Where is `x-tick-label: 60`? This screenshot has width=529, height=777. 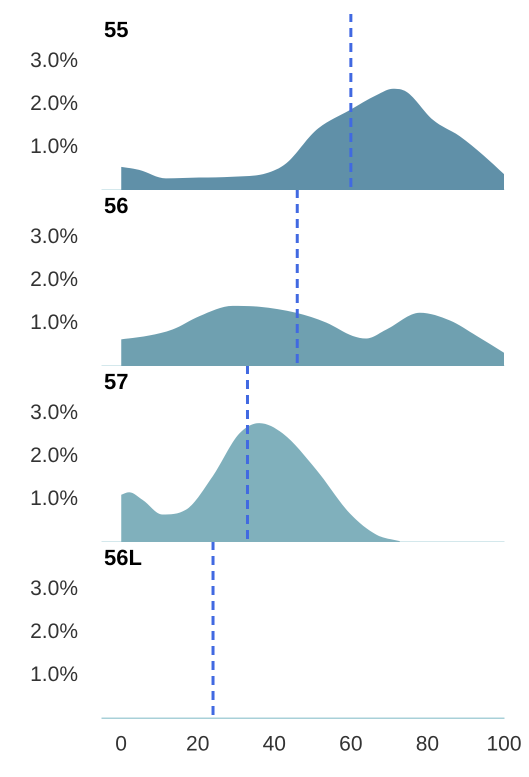
x-tick-label: 60 is located at coordinates (351, 744).